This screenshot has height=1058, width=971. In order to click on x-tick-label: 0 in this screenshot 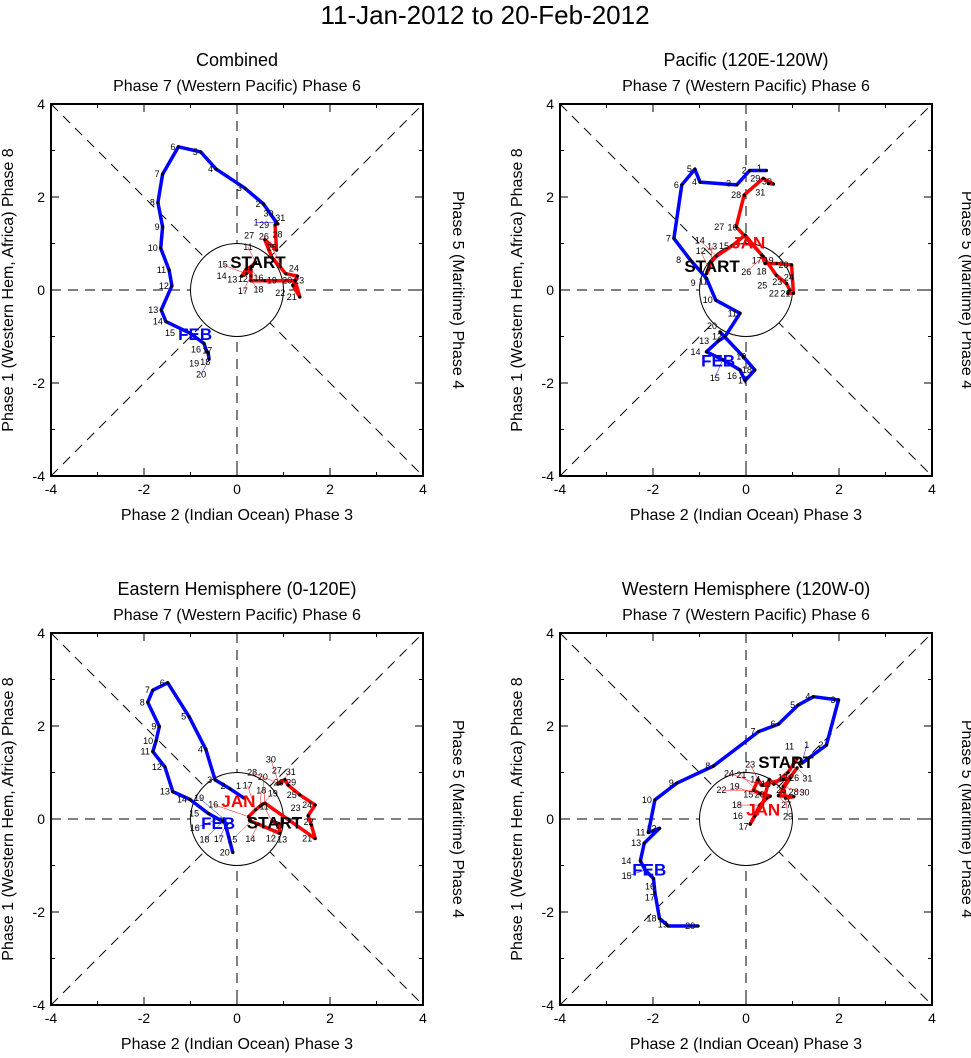, I will do `click(746, 489)`.